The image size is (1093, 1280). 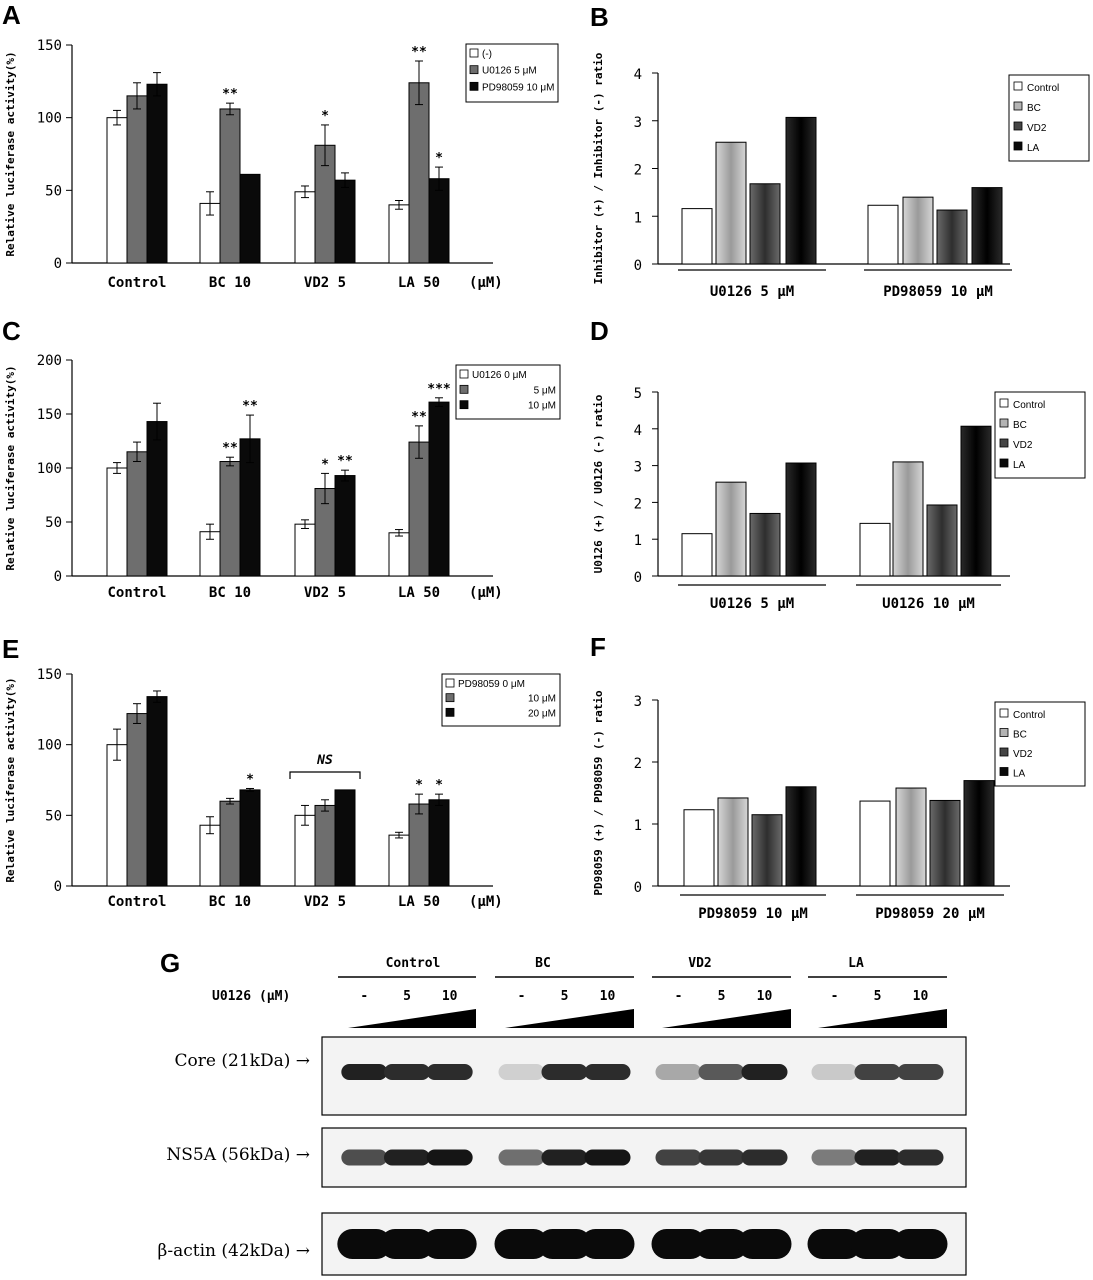 What do you see at coordinates (938, 292) in the screenshot?
I see `group-label: PD98059 10 μM` at bounding box center [938, 292].